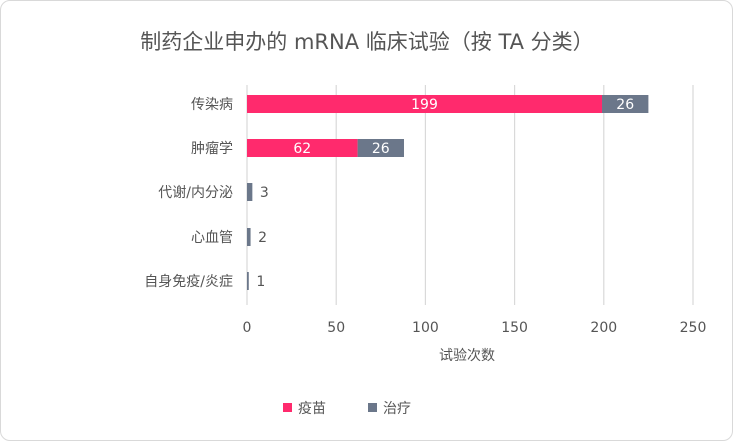 This screenshot has width=733, height=442. I want to click on x-axis-label: 试验次数, so click(467, 356).